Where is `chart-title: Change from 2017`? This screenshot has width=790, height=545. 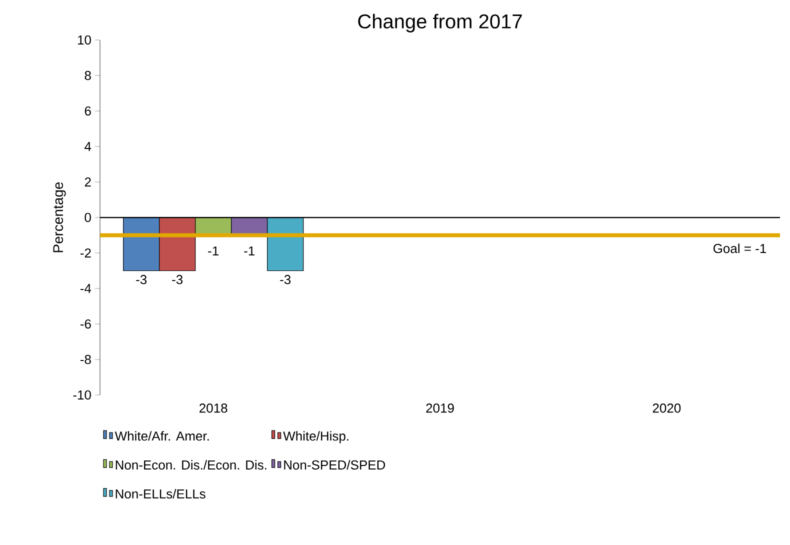 chart-title: Change from 2017 is located at coordinates (440, 23).